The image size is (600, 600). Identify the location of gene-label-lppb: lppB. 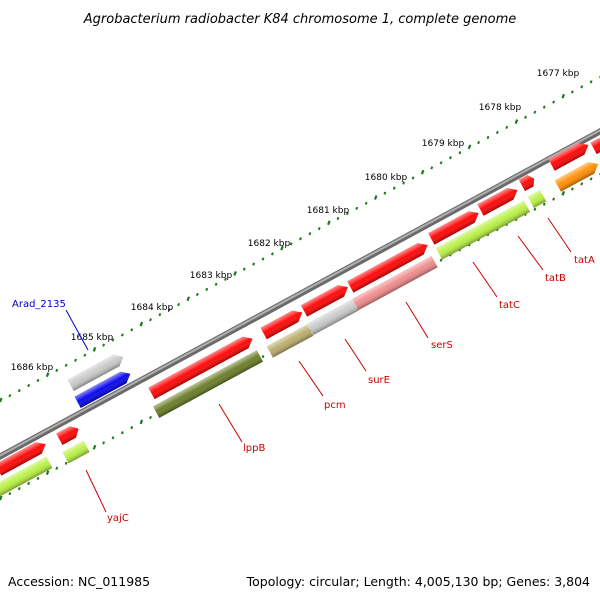
(254, 448).